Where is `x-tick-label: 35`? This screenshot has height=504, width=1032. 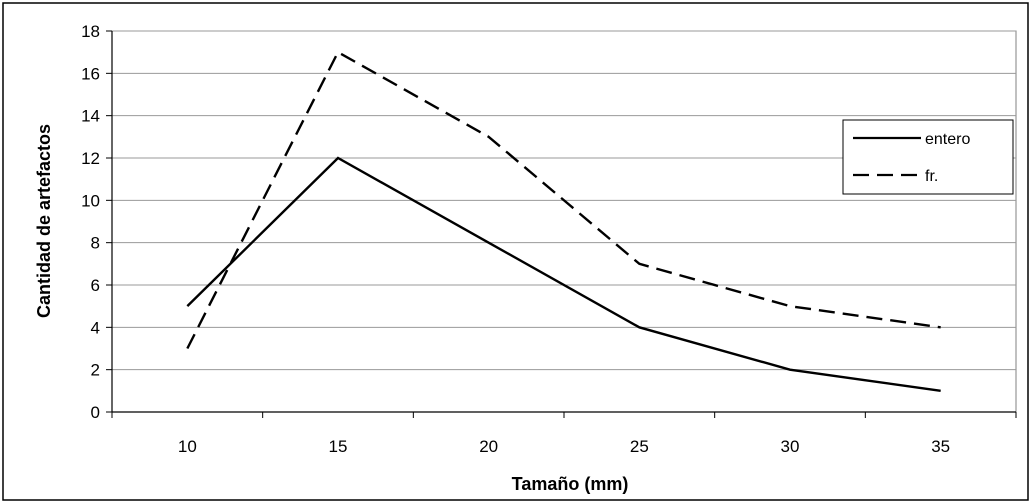 x-tick-label: 35 is located at coordinates (940, 446).